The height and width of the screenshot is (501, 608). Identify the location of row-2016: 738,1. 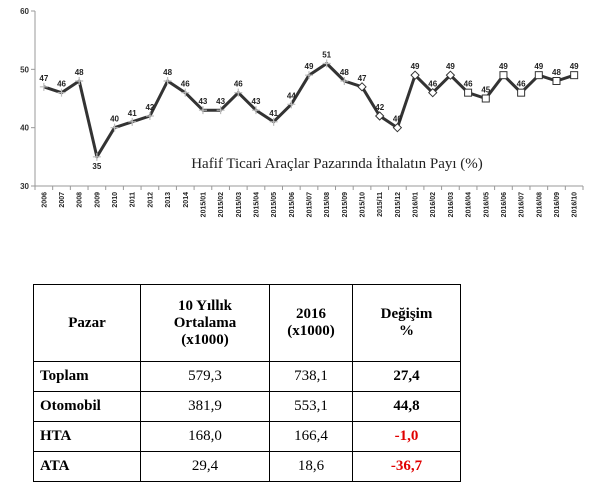
(311, 376).